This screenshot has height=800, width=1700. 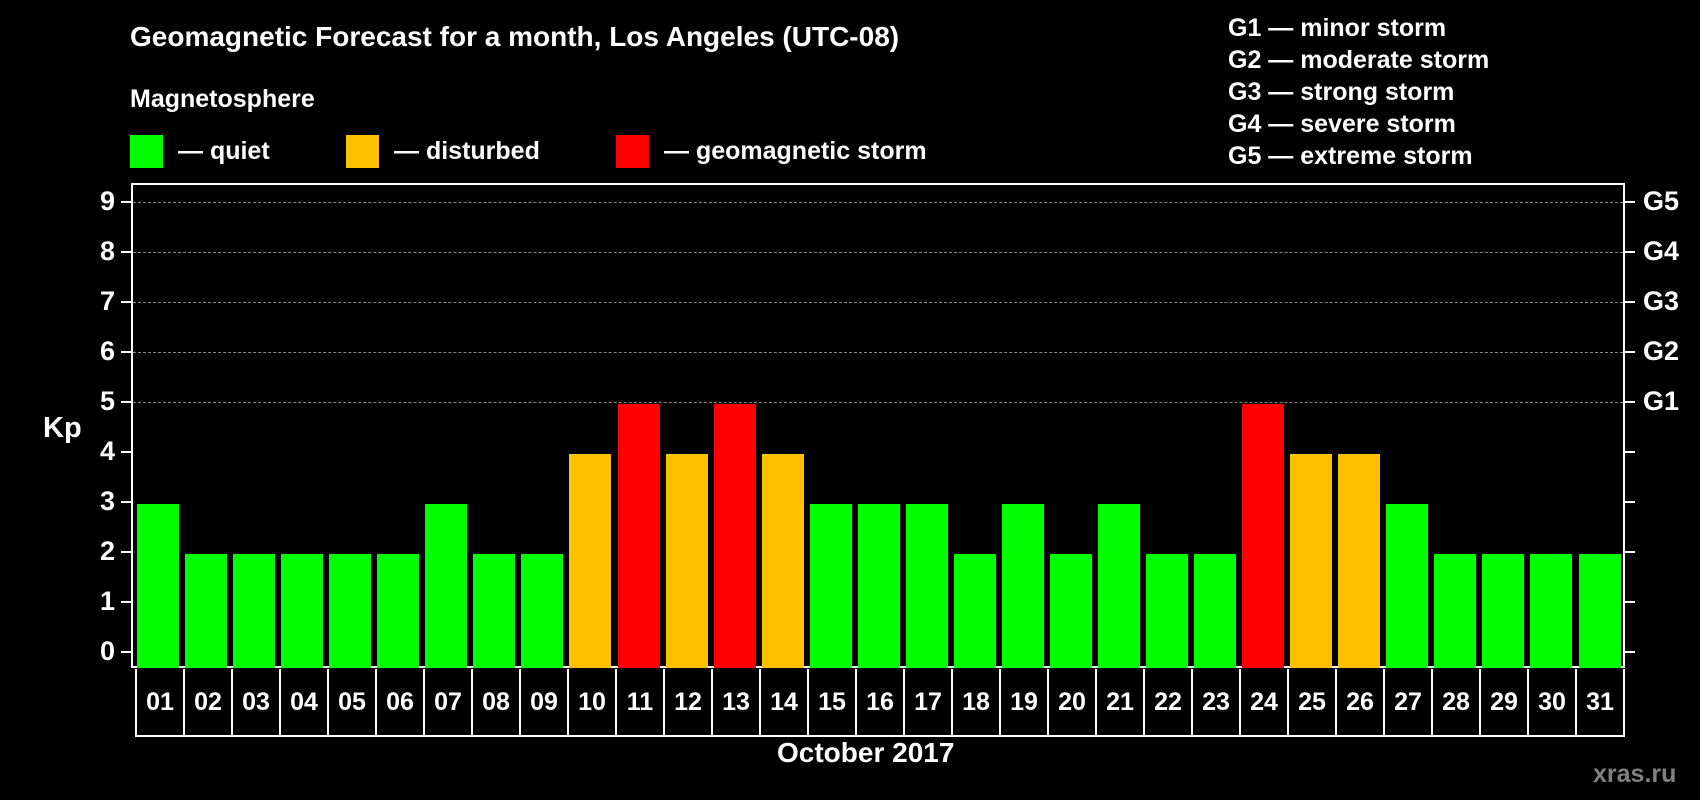 I want to click on day-label: 11, so click(x=639, y=702).